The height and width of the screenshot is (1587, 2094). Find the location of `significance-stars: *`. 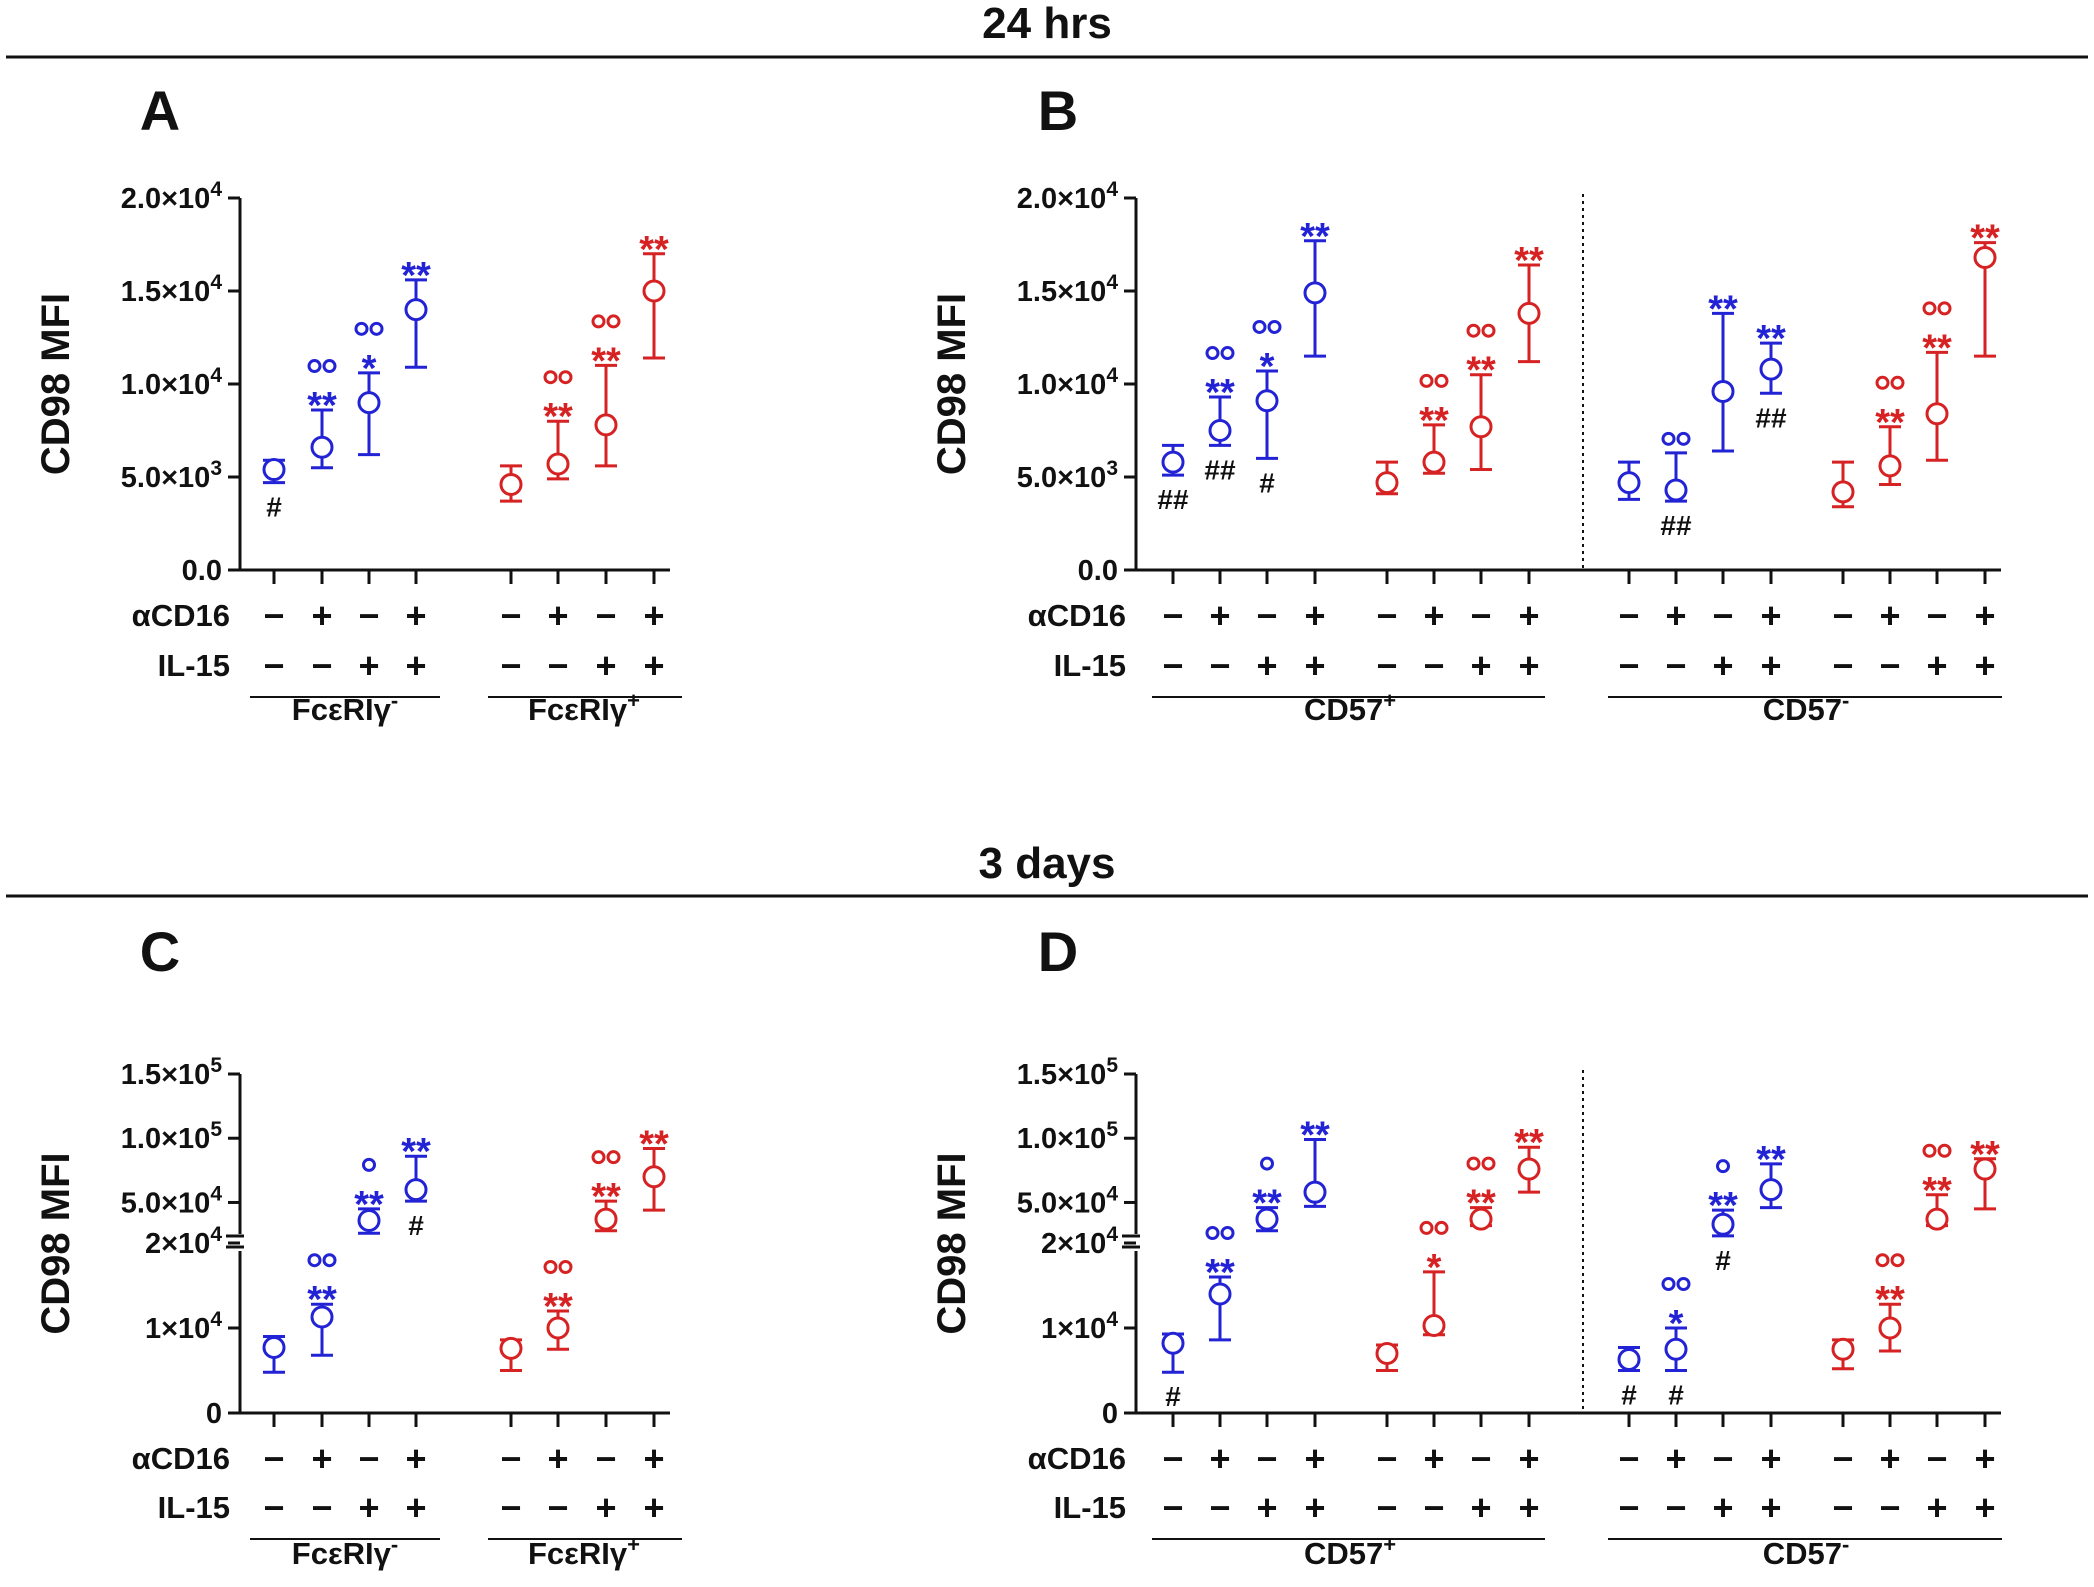

significance-stars: * is located at coordinates (1267, 367).